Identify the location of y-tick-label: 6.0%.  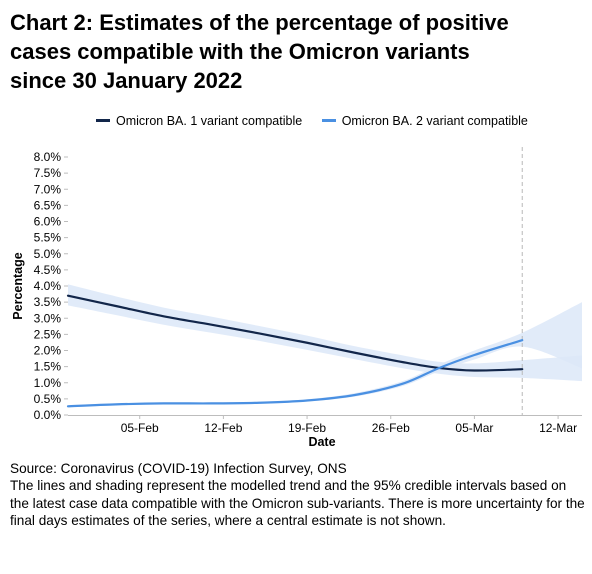
(48, 222).